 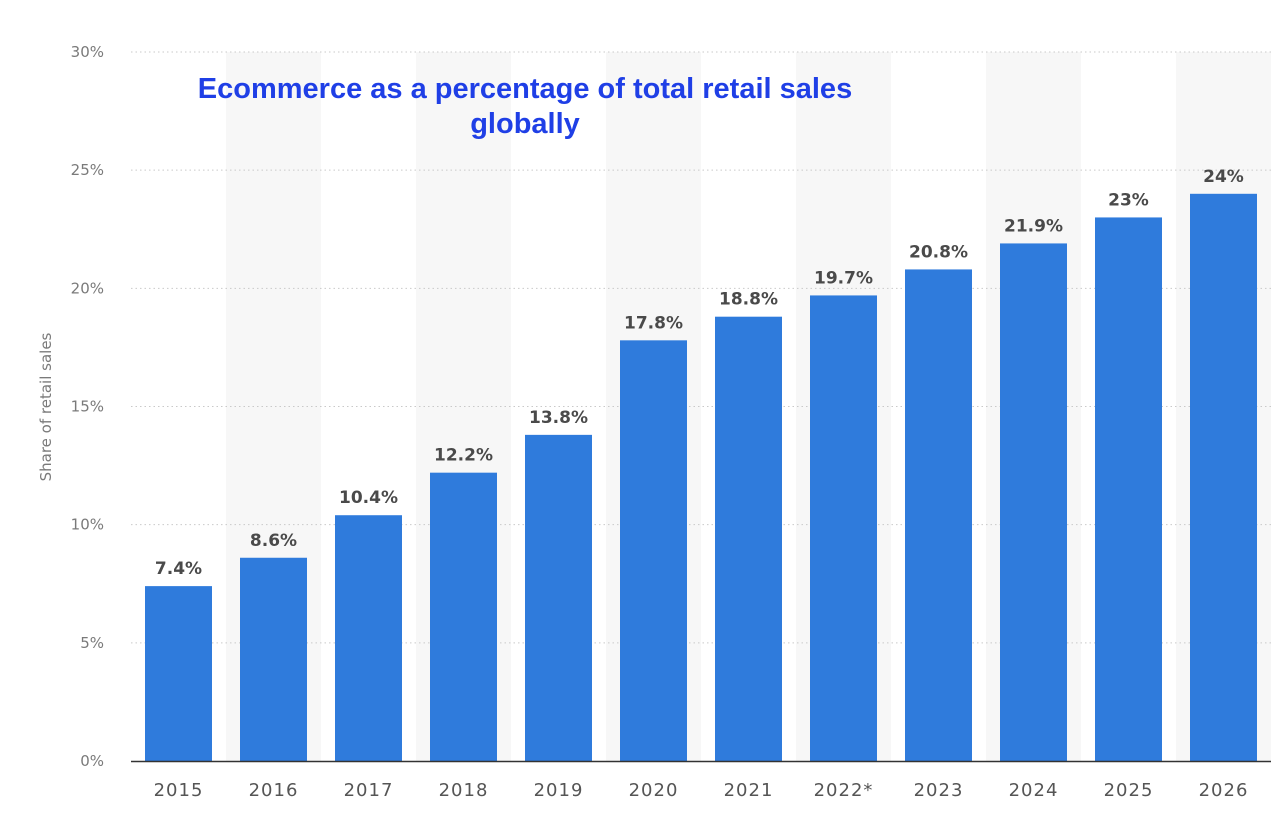 I want to click on x-tick-label: 2015, so click(x=179, y=790).